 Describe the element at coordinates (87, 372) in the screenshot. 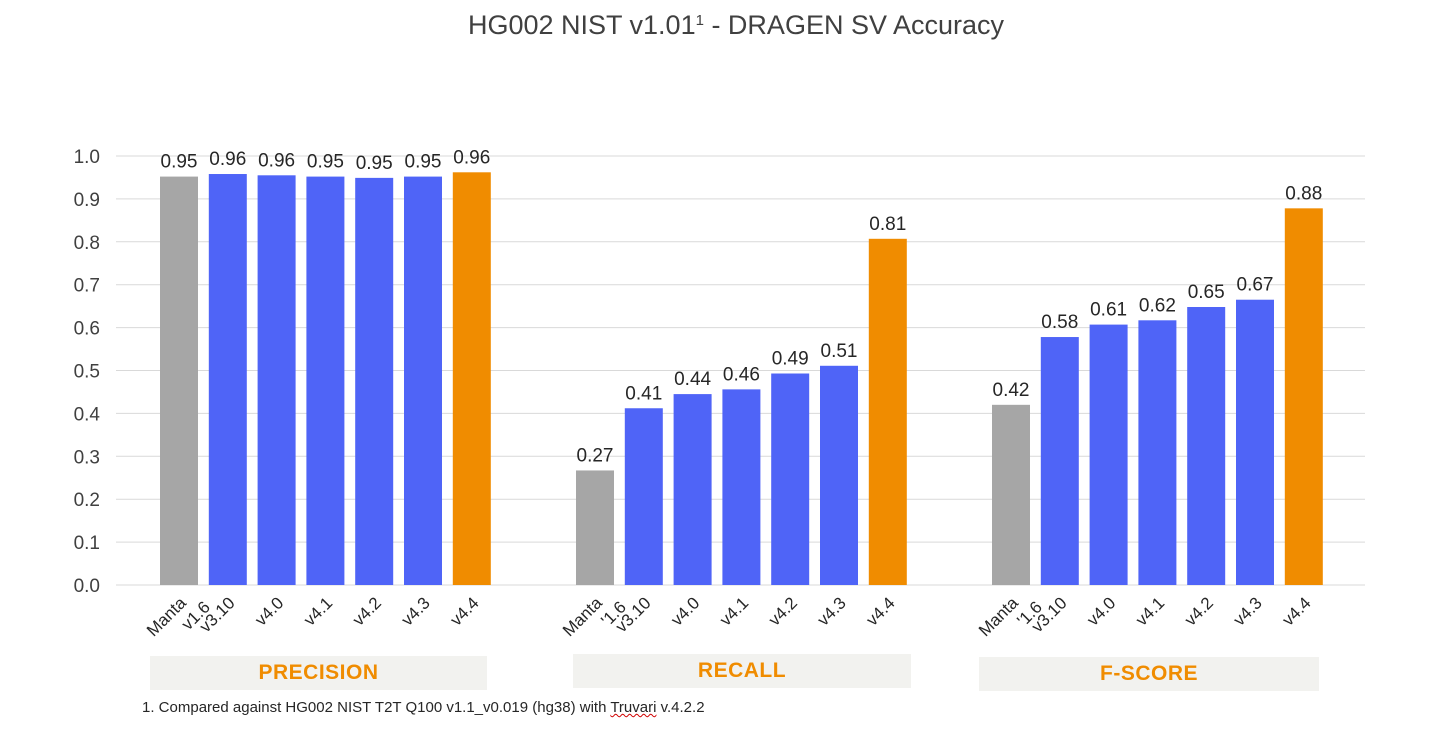

I see `y-tick-label: 0.5` at that location.